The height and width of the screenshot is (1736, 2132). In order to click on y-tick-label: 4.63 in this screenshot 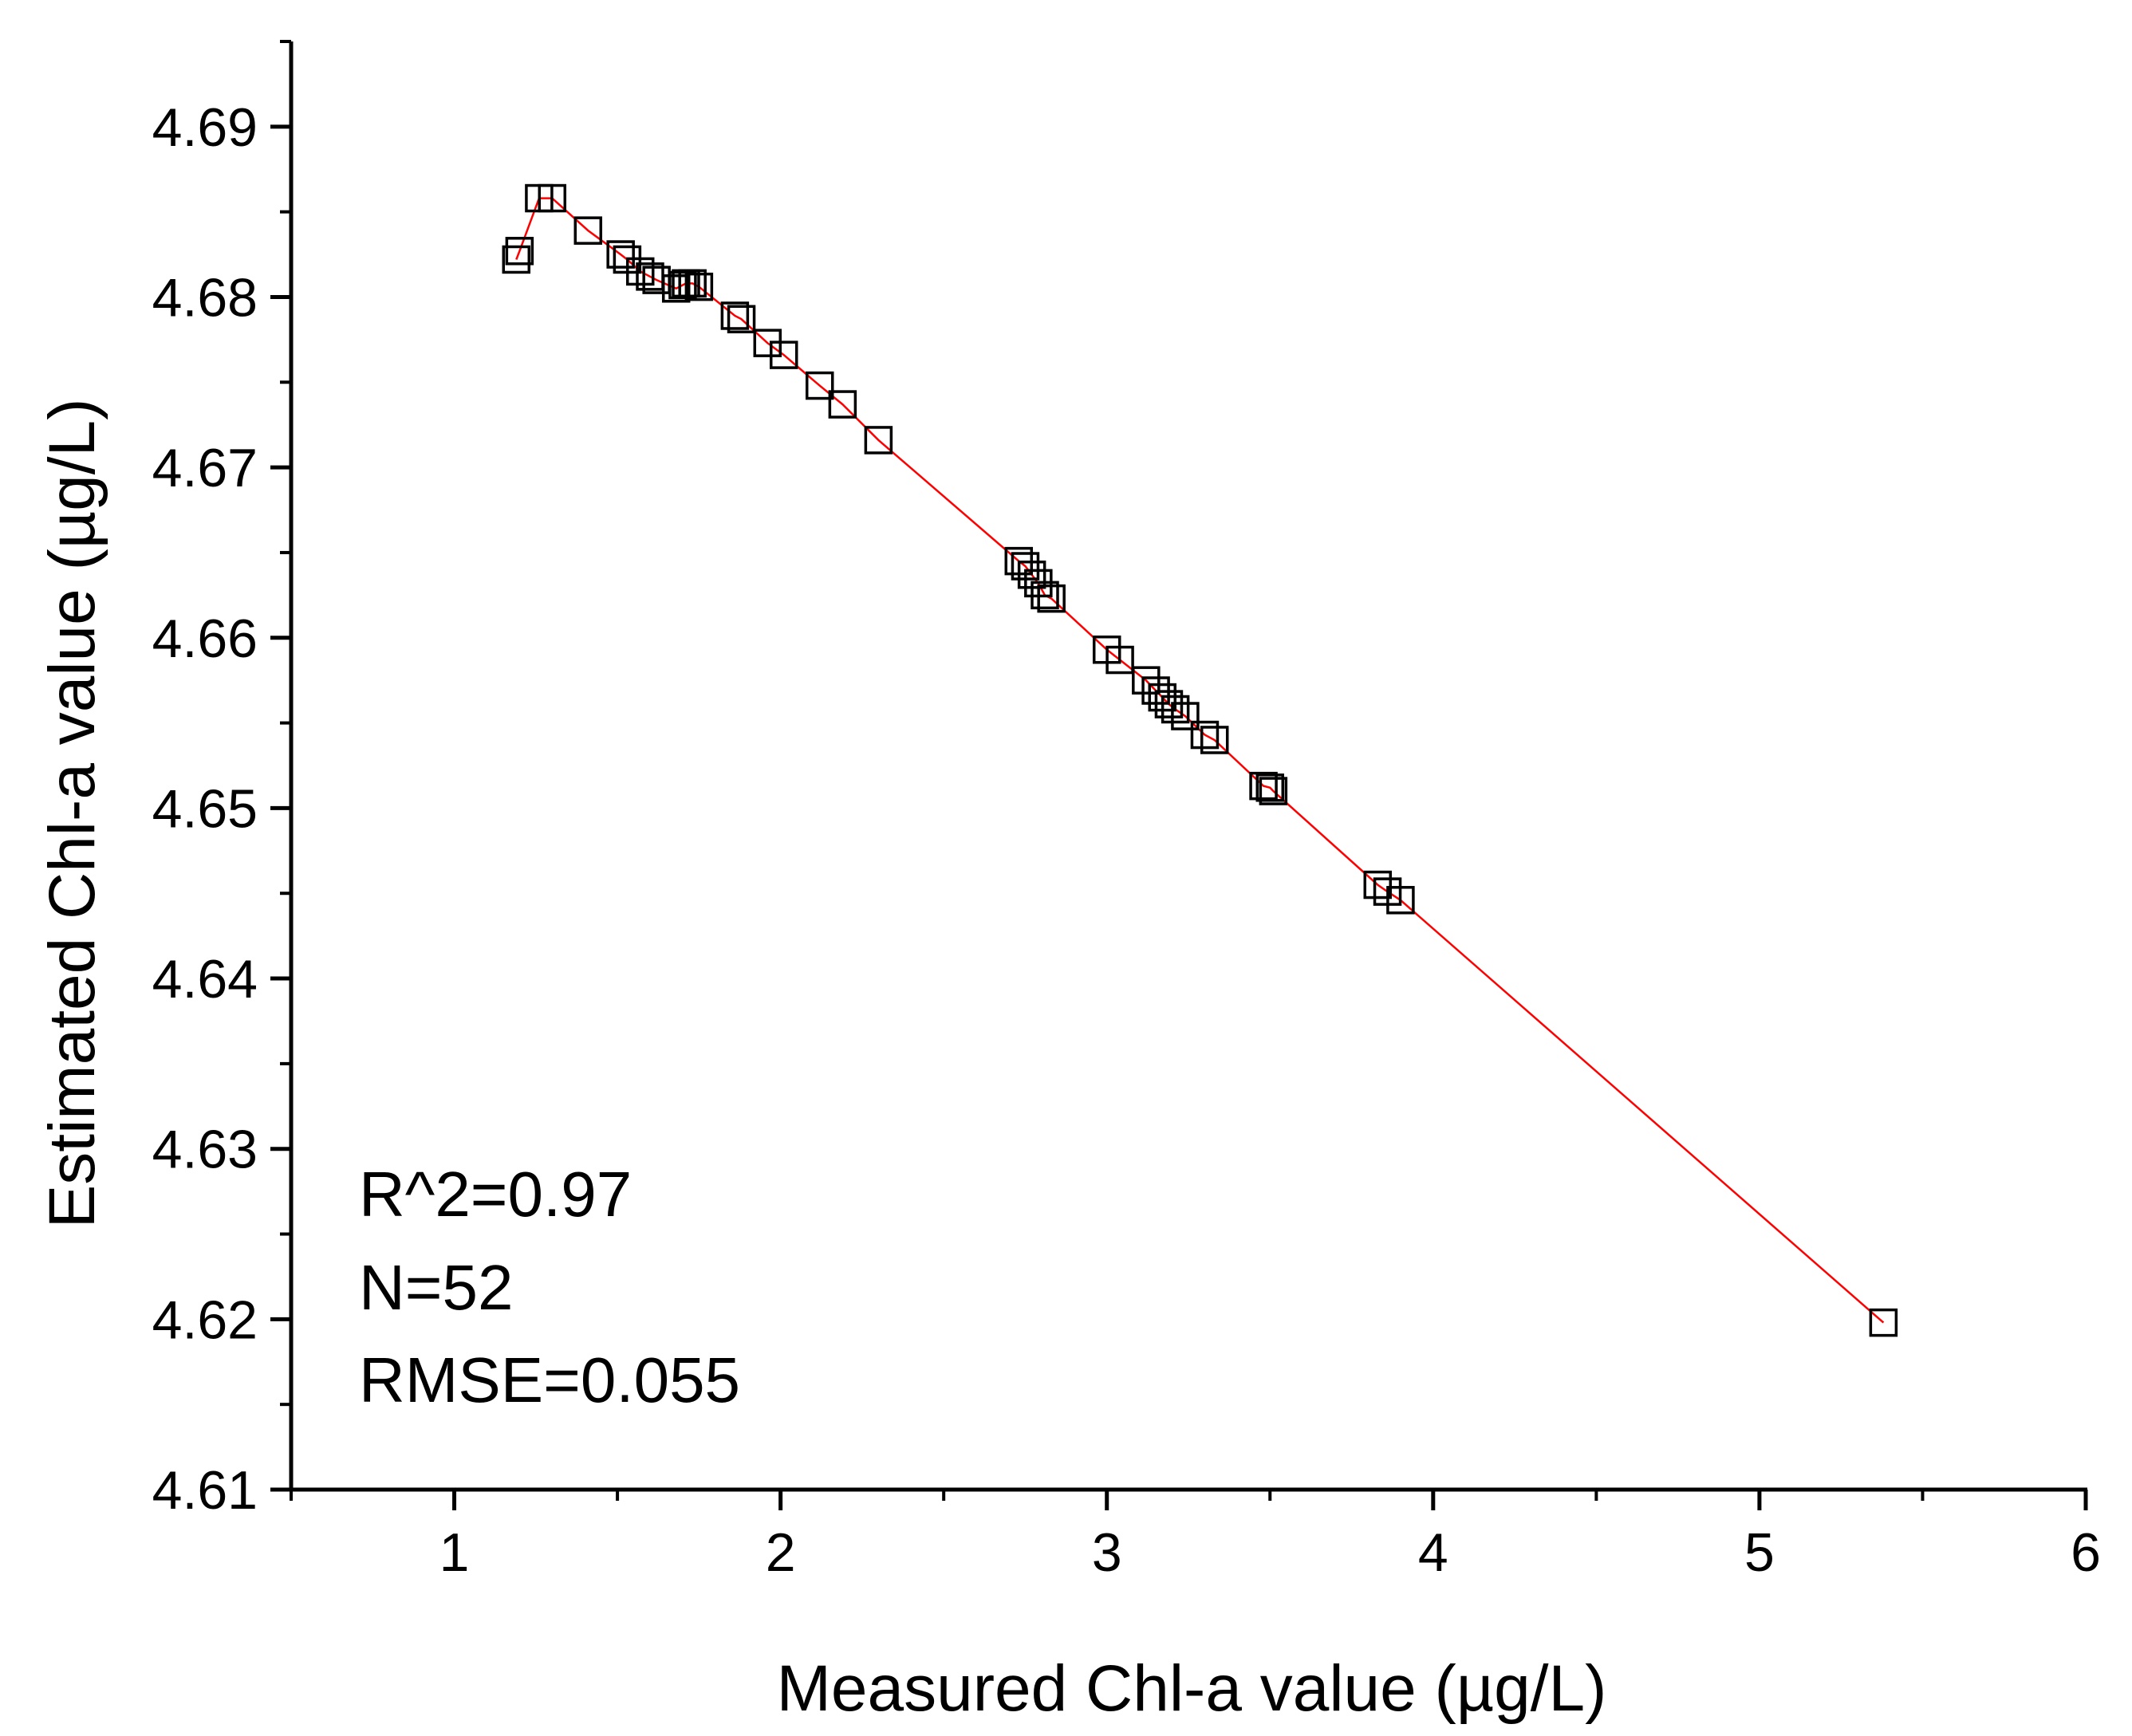, I will do `click(205, 1150)`.